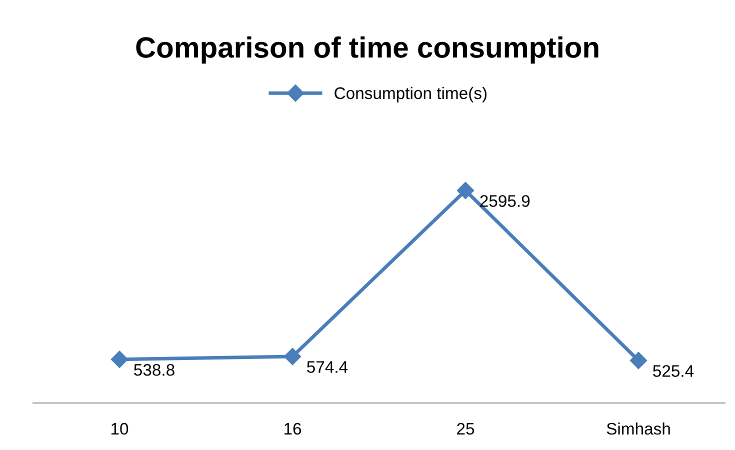 Image resolution: width=735 pixels, height=450 pixels. What do you see at coordinates (327, 367) in the screenshot?
I see `data-label: 574.4` at bounding box center [327, 367].